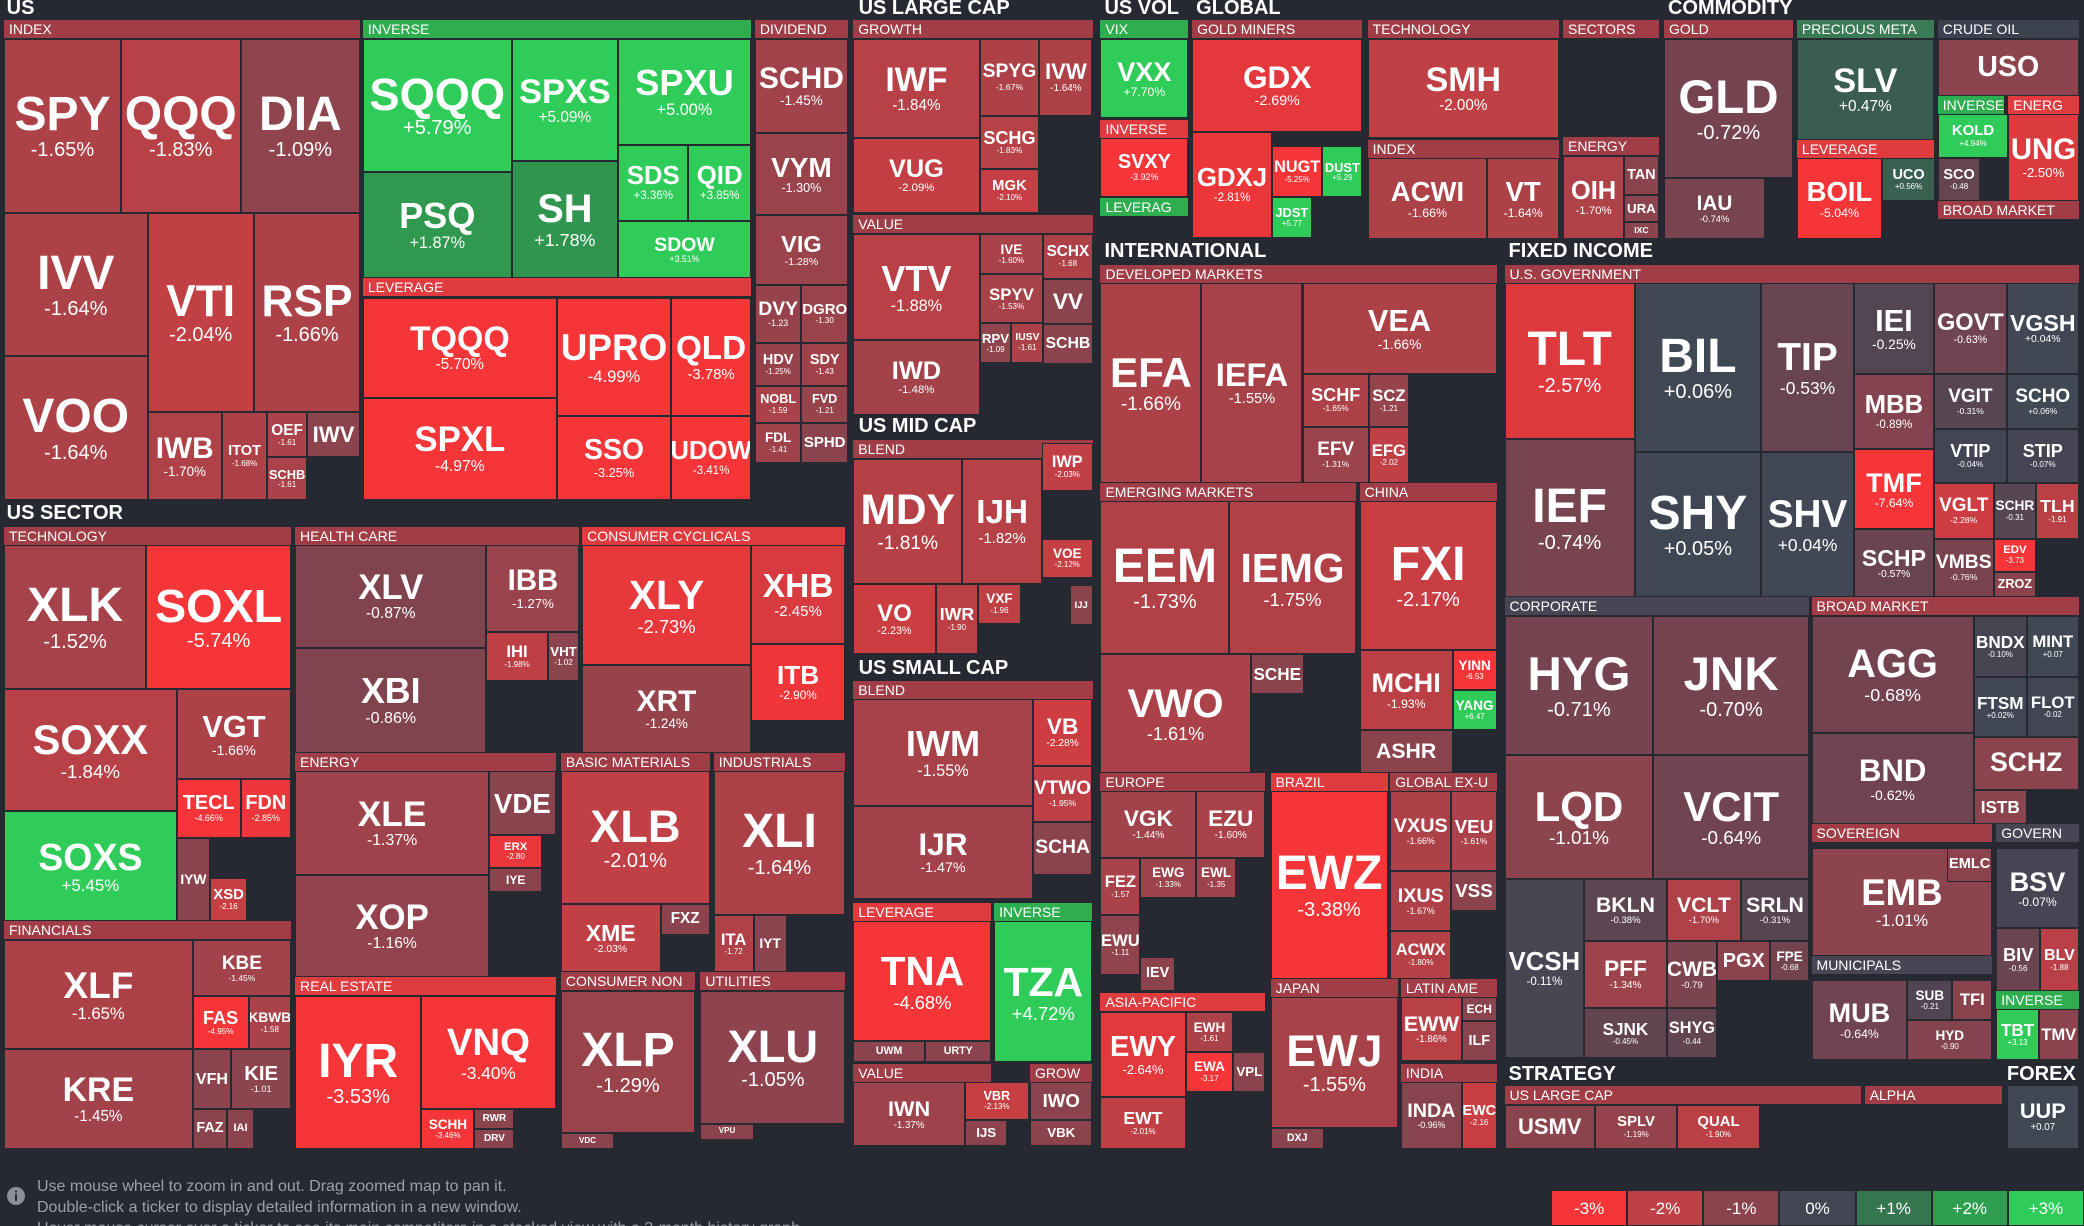  Describe the element at coordinates (1625, 1033) in the screenshot. I see `etf-tile: SJNK -0.45%` at that location.